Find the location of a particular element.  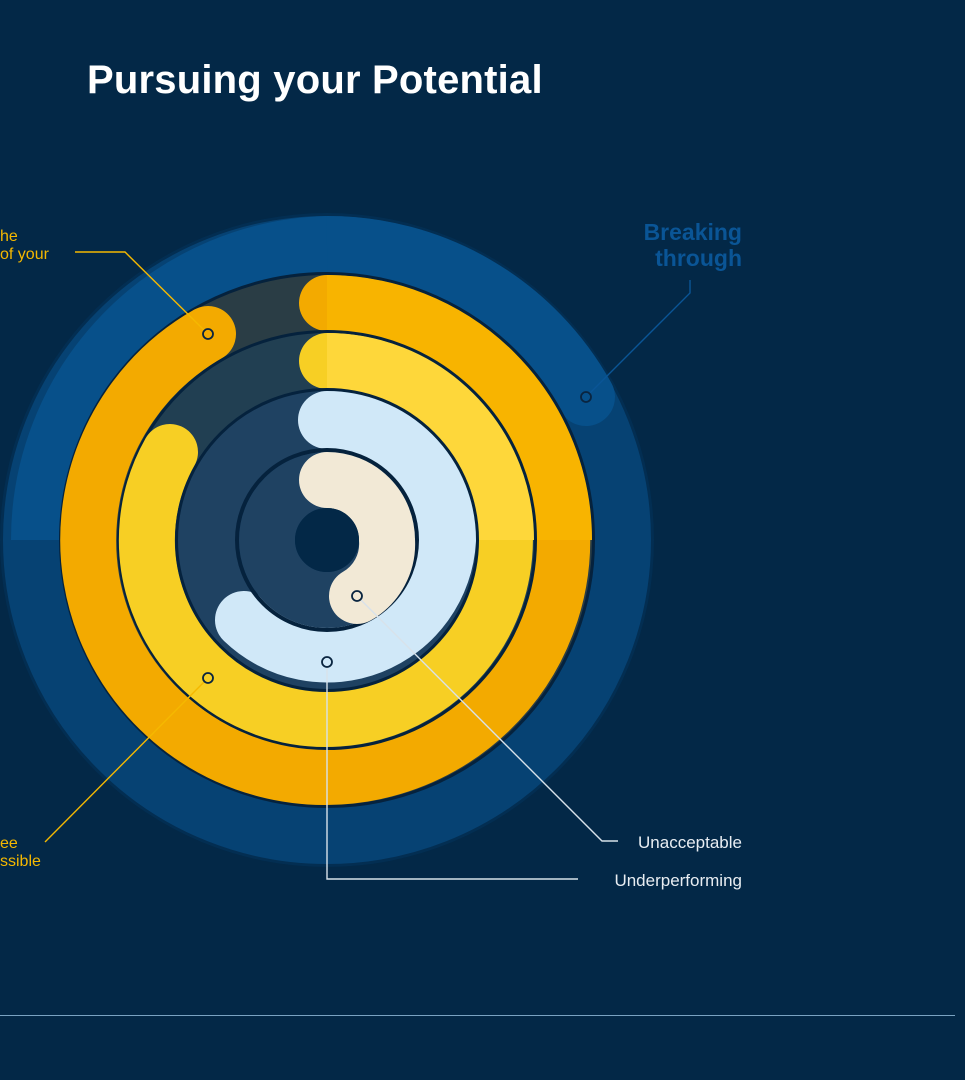

label-bottom-left-line1: ee is located at coordinates (9, 843).